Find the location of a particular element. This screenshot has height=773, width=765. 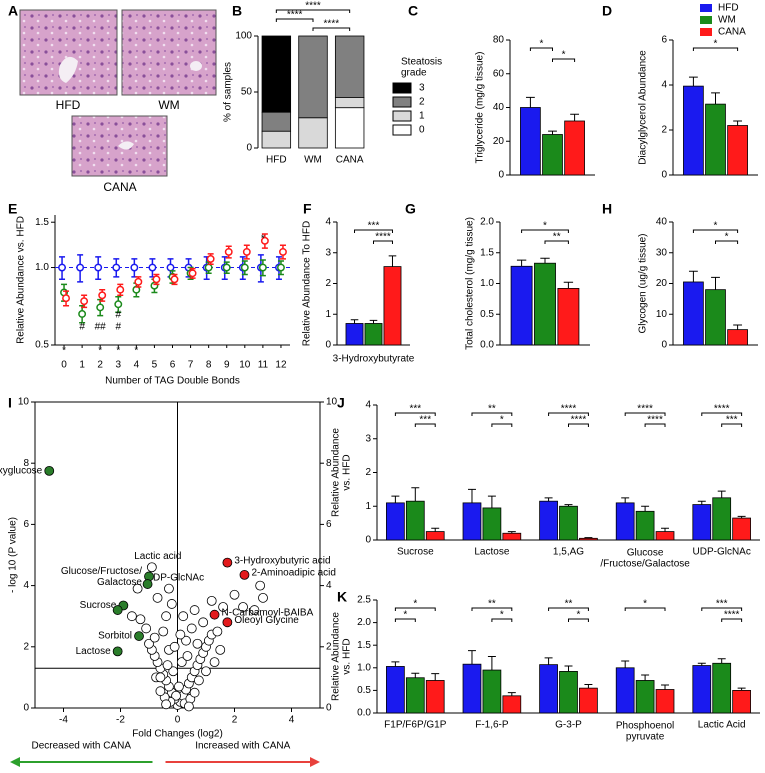

x-tick-label: 6 is located at coordinates (173, 365).